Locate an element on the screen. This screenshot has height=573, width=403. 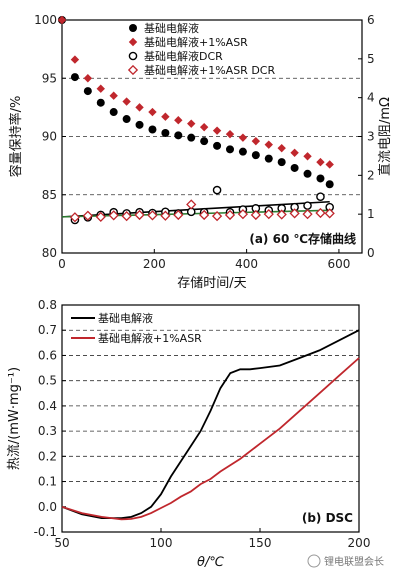
panel-label: (b) DSC is located at coordinates (327, 518).